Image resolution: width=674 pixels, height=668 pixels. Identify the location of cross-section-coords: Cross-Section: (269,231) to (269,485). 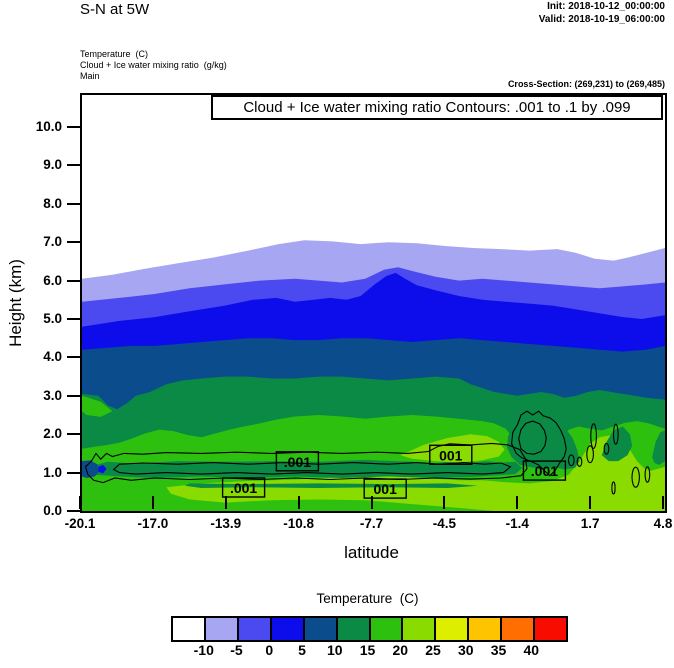
(586, 84).